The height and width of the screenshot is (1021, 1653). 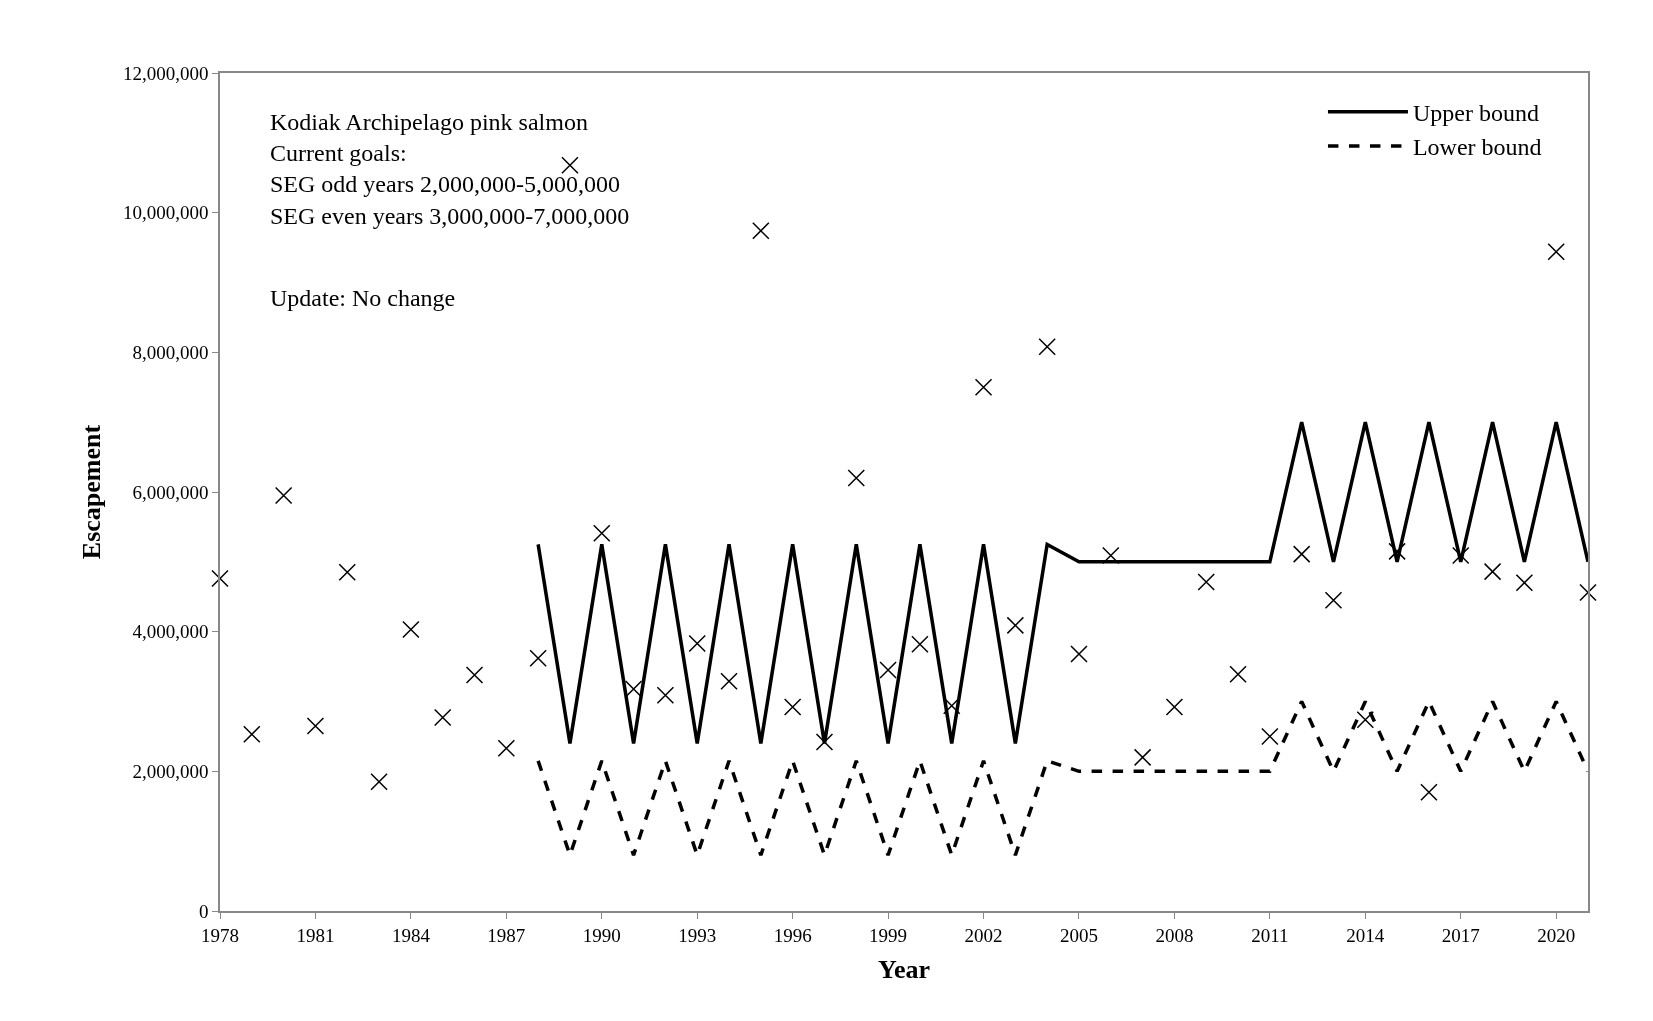 I want to click on y-tick-label: 6,000,000, so click(x=170, y=492).